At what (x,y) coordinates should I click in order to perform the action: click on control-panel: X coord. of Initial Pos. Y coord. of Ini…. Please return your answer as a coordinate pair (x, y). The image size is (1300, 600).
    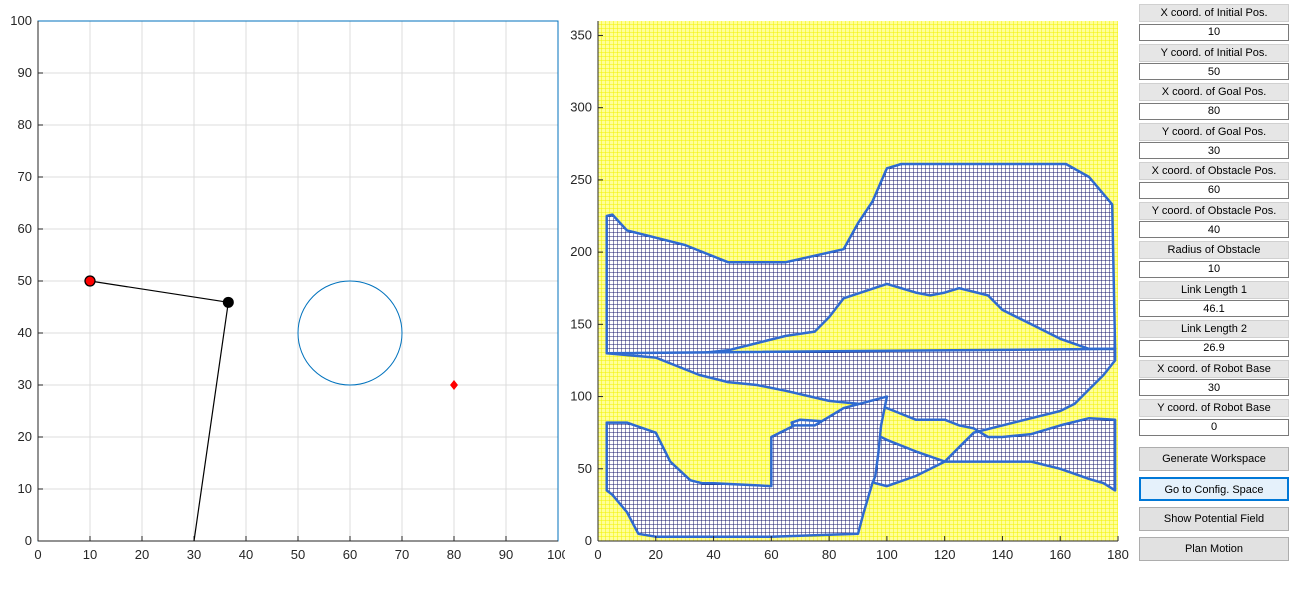
    Looking at the image, I should click on (1214, 285).